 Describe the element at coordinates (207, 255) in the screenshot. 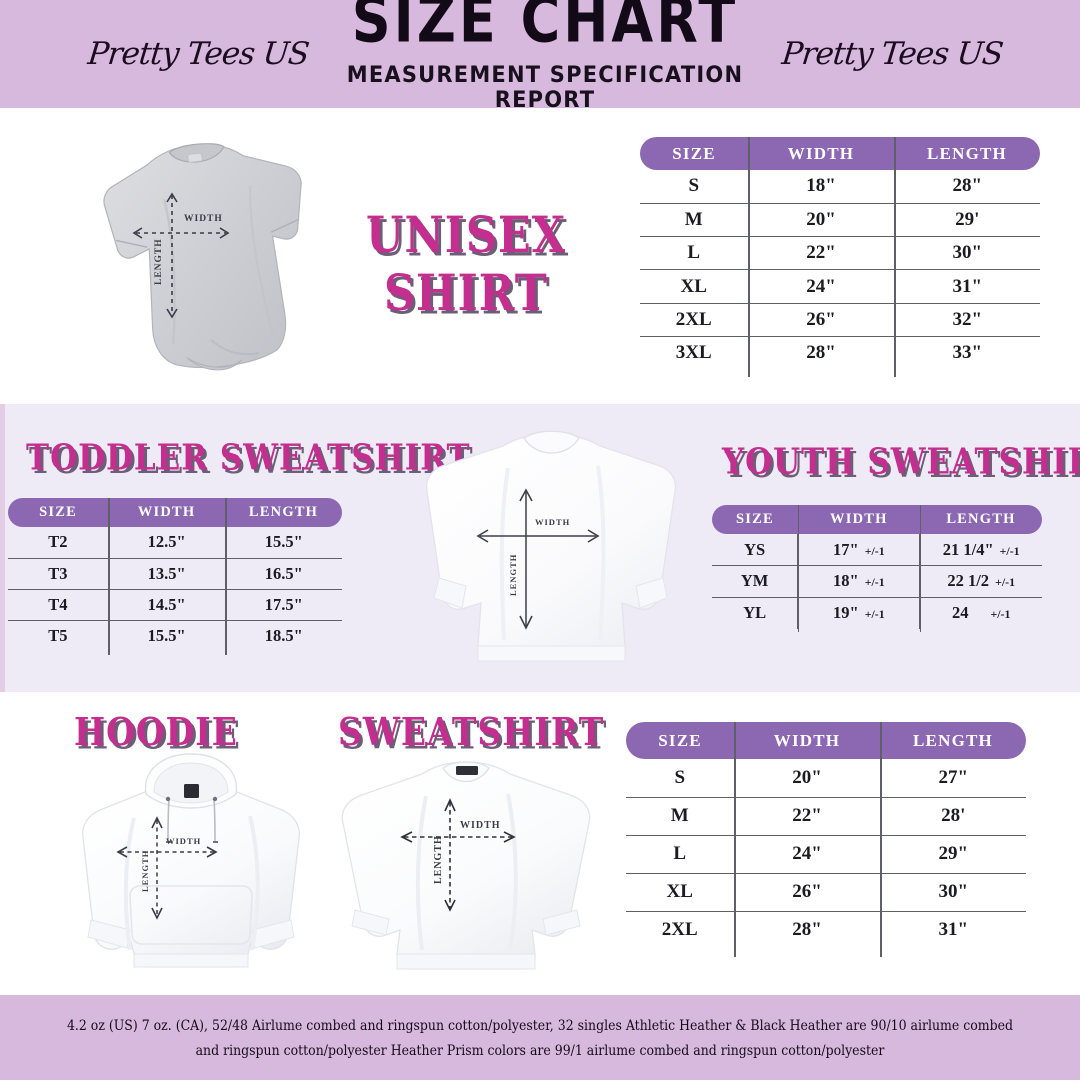

I see `gray-tshirt-illustration: WIDTH LENGTH` at that location.